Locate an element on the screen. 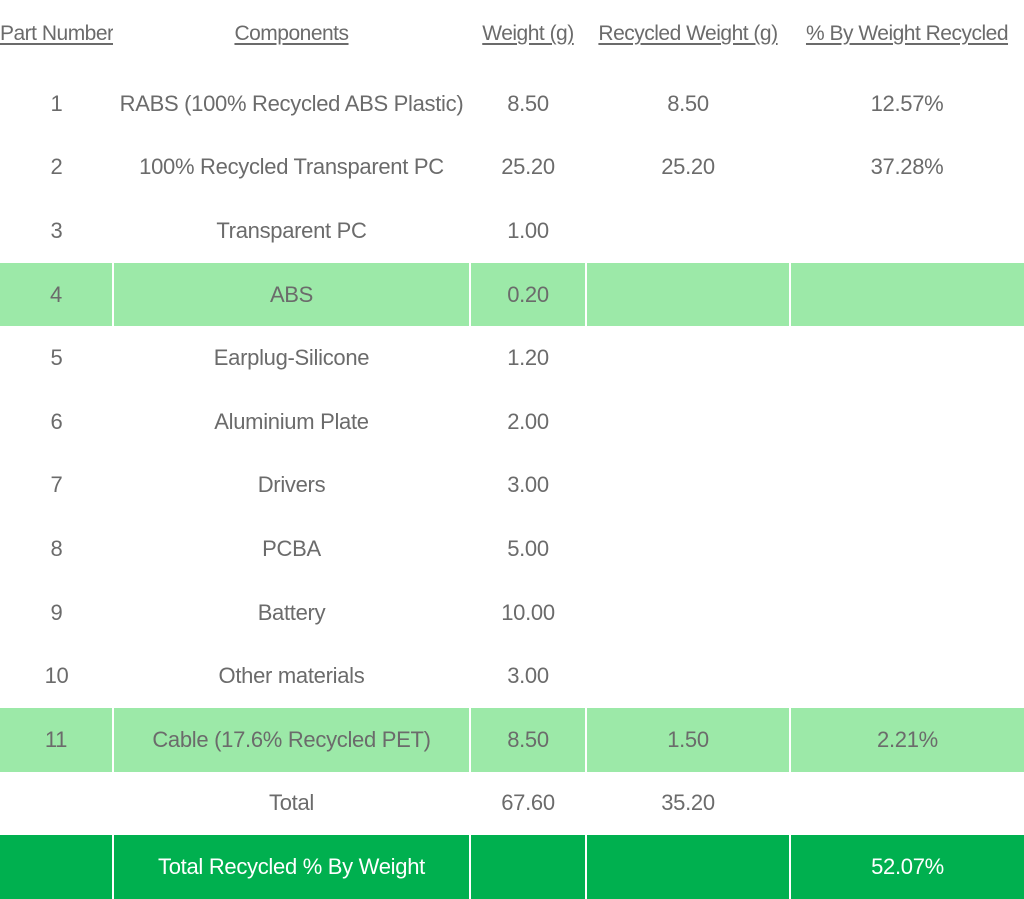 This screenshot has width=1024, height=899. table-row: 5 Earplug-Silicone 1.20 is located at coordinates (512, 358).